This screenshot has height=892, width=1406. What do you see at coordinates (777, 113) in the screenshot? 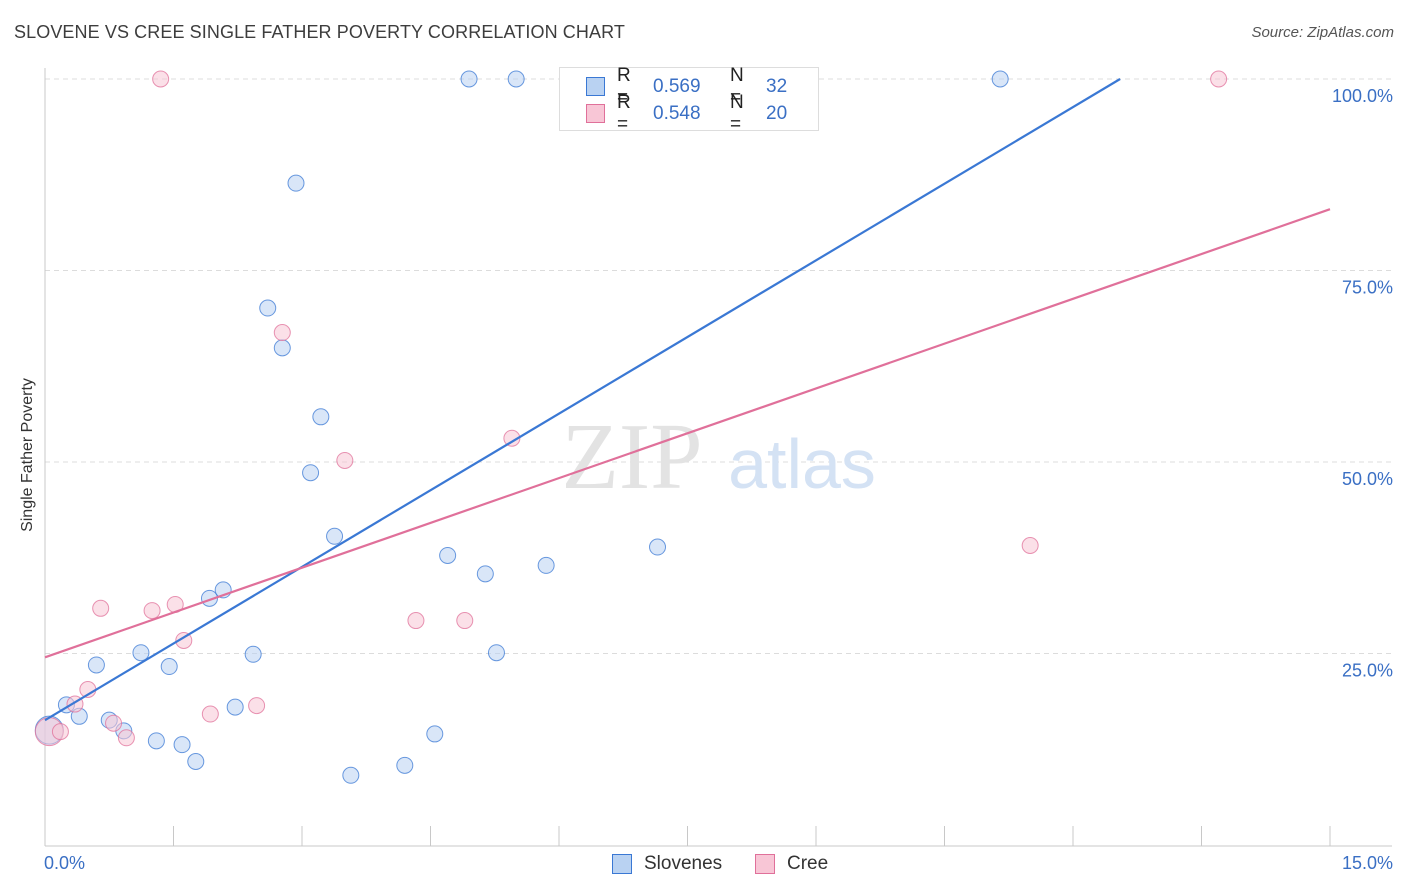
I see `n-value: 20` at bounding box center [777, 113].